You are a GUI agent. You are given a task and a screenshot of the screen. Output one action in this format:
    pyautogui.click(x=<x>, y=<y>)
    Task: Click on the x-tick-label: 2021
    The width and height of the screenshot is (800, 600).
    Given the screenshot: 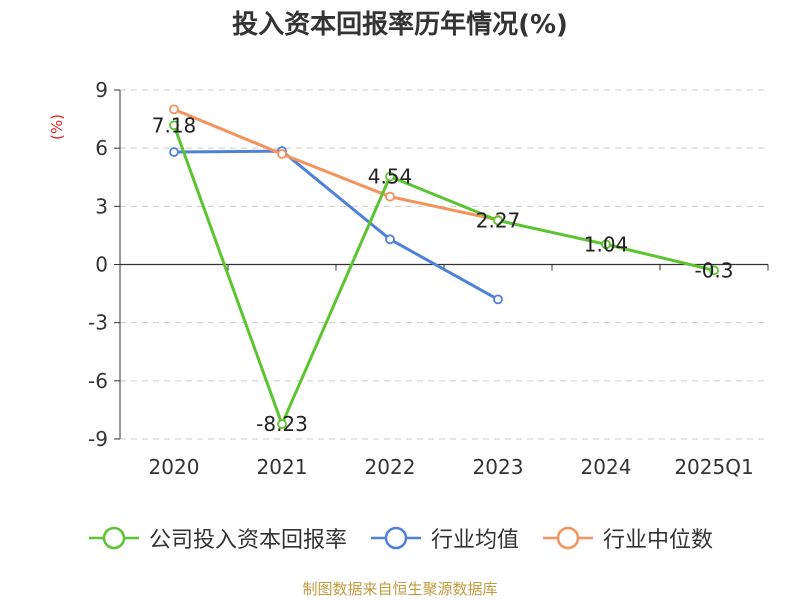 What is the action you would take?
    pyautogui.click(x=282, y=467)
    